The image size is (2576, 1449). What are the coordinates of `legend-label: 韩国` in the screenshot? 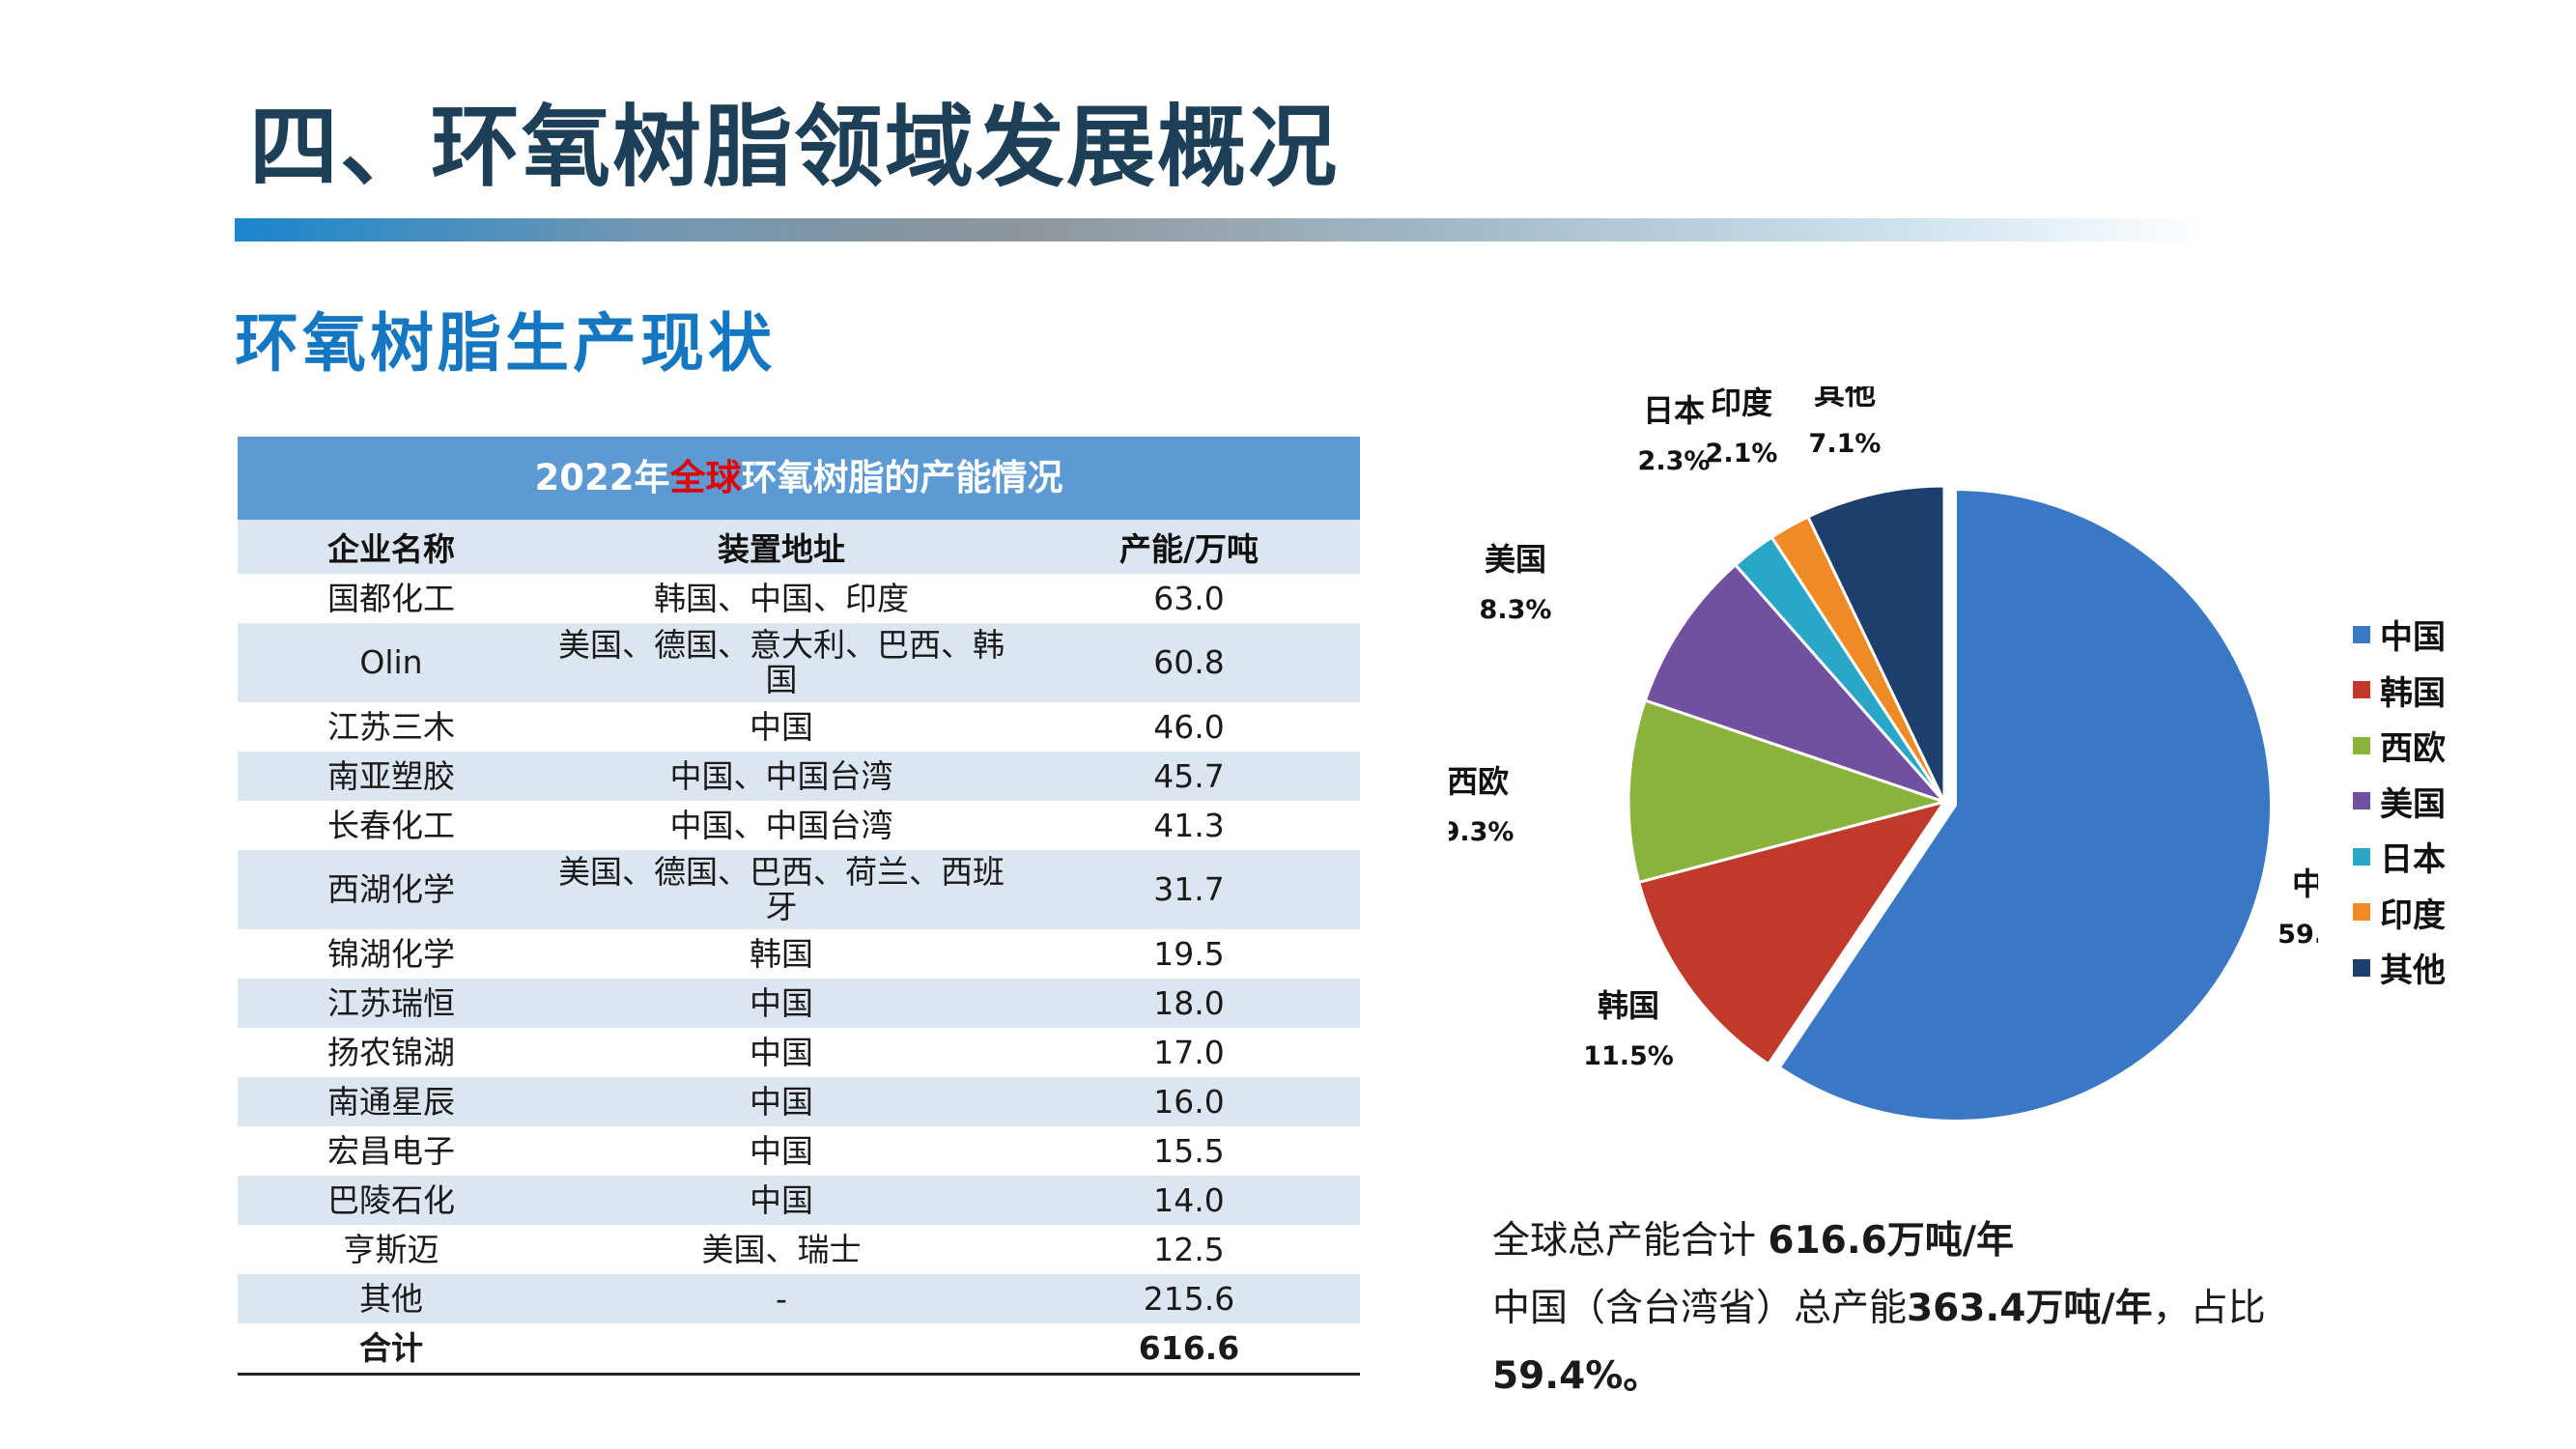 It's located at (2413, 693).